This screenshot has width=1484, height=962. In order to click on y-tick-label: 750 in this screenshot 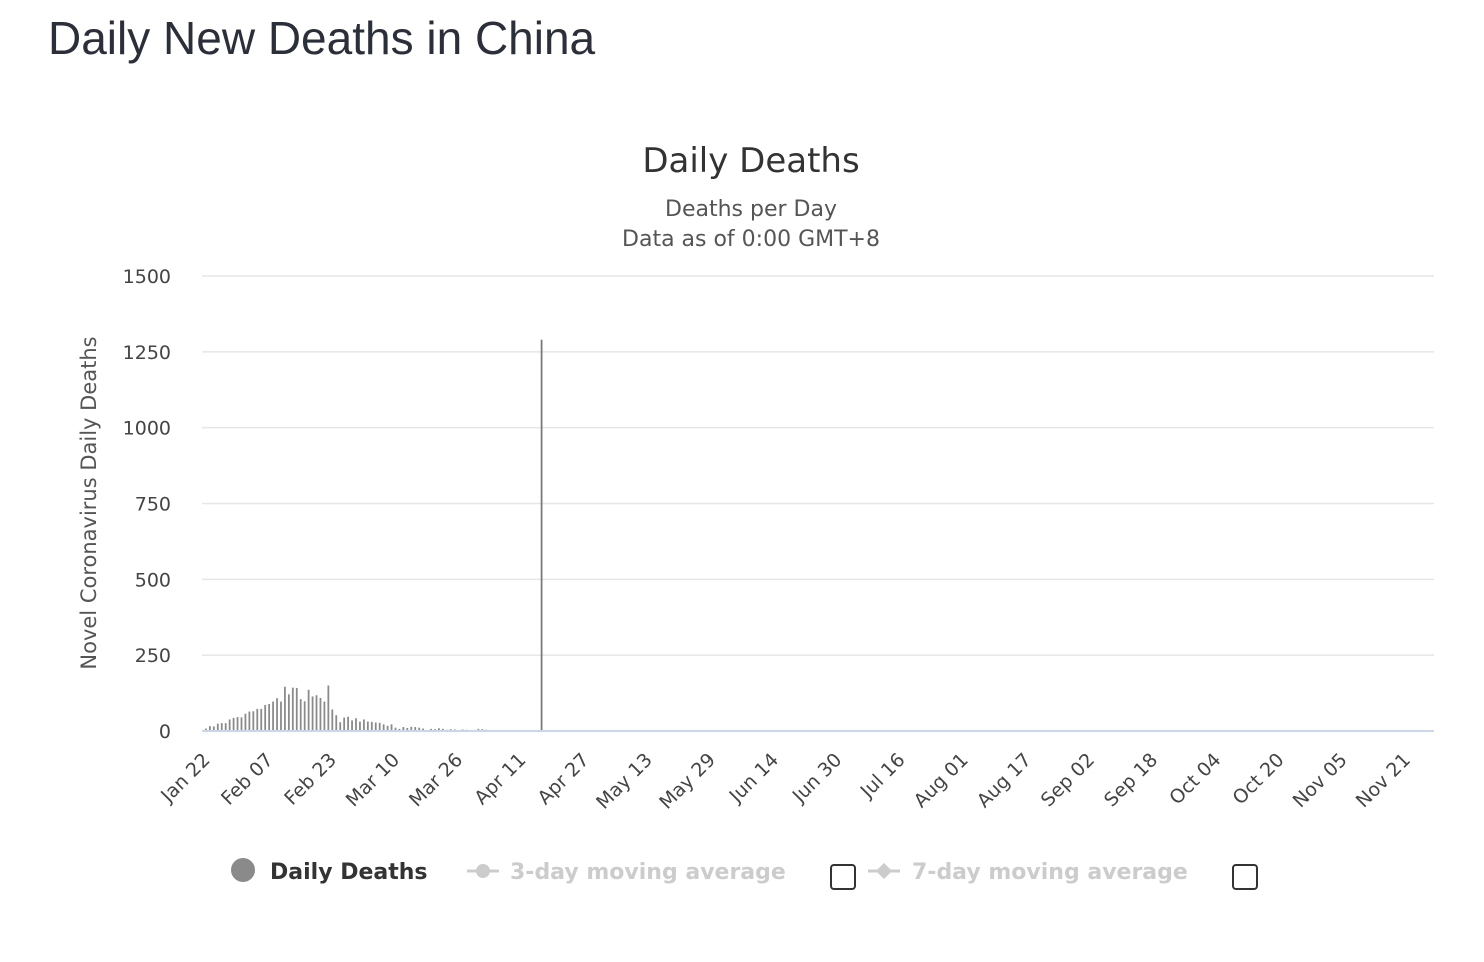, I will do `click(153, 505)`.